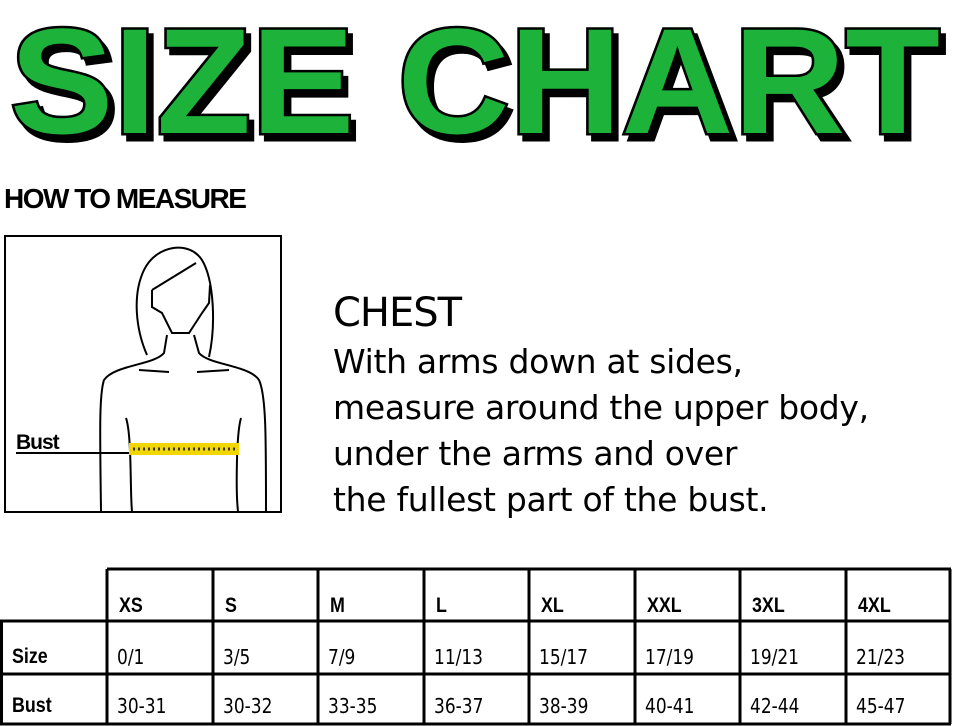 The width and height of the screenshot is (953, 726). I want to click on table-cell: 36-37, so click(459, 706).